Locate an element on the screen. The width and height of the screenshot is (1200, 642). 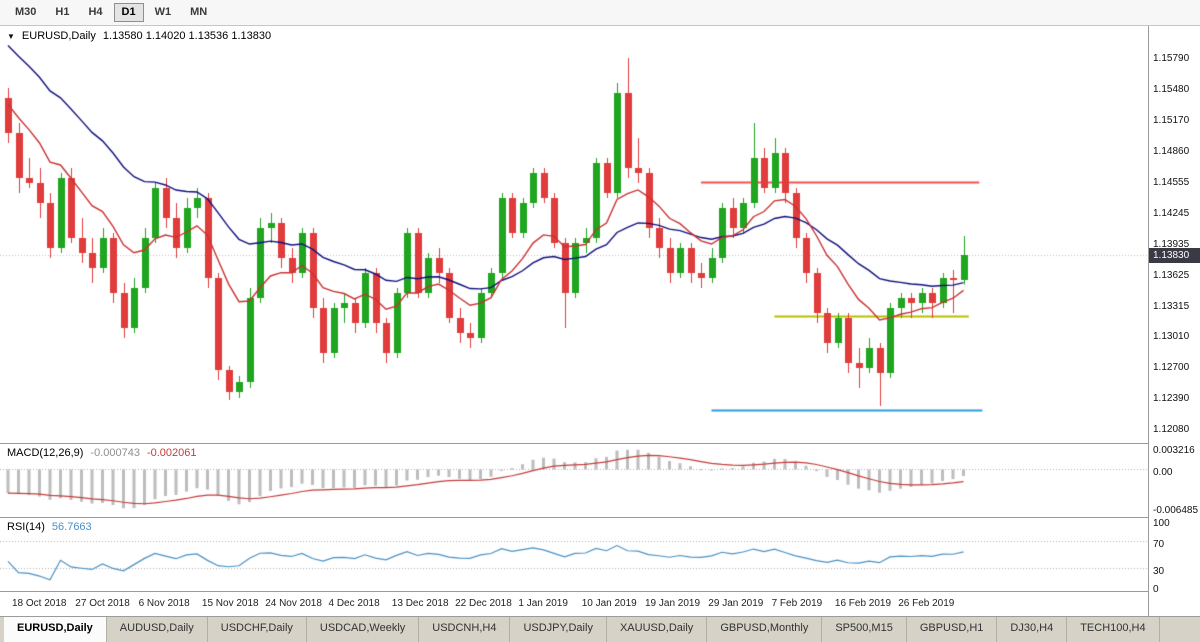
timeframe-button-m30: M30 is located at coordinates (26, 12).